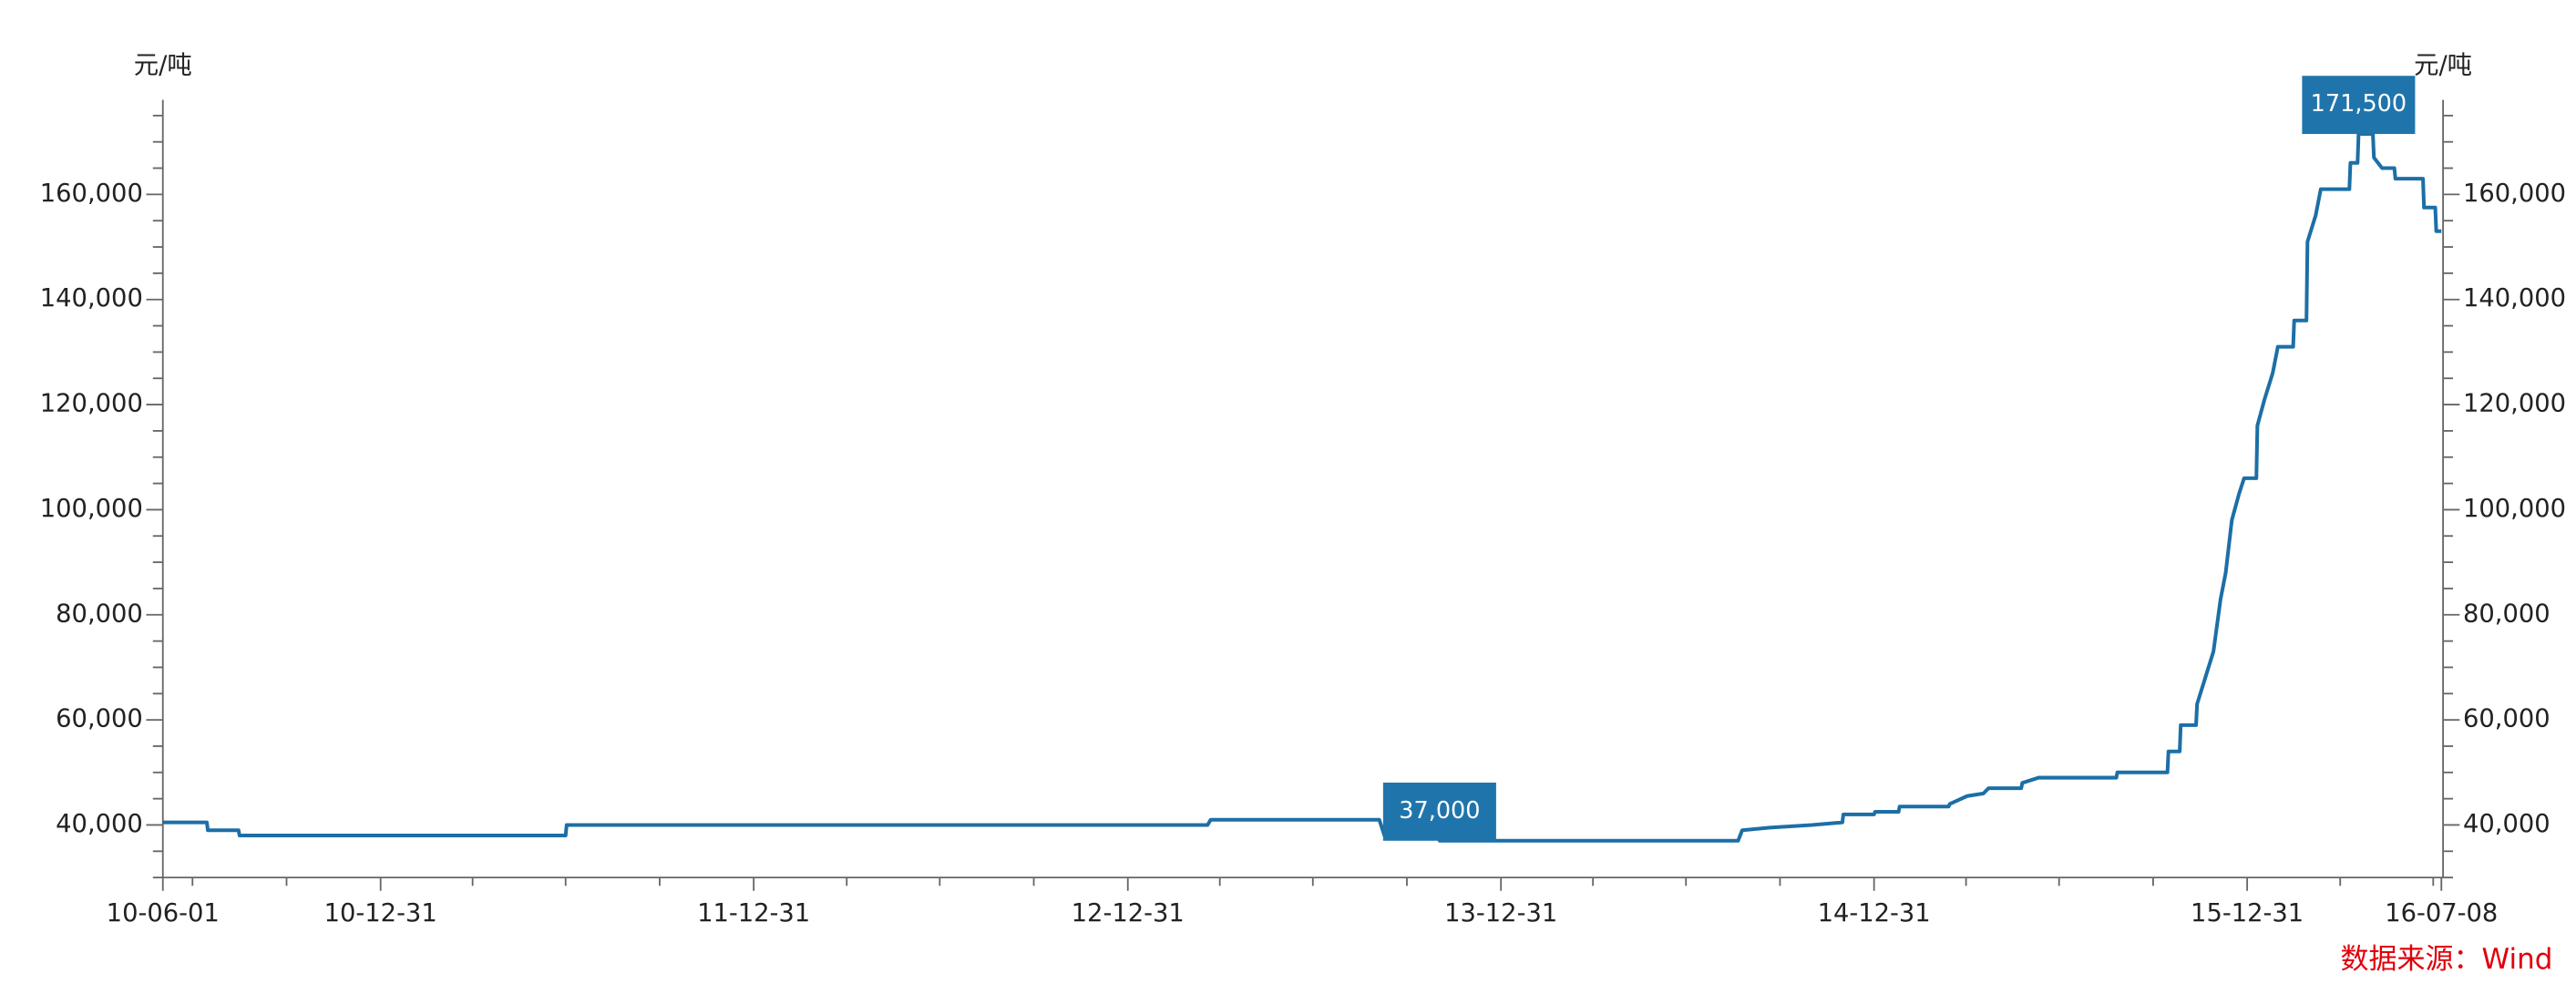 The height and width of the screenshot is (984, 2576). Describe the element at coordinates (2443, 66) in the screenshot. I see `y-unit-right: 元/吨` at that location.